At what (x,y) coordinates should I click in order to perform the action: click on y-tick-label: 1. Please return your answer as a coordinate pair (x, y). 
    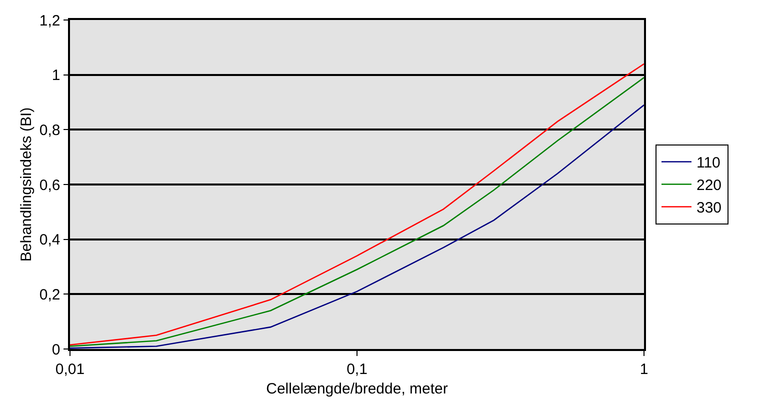
    Looking at the image, I should click on (56, 75).